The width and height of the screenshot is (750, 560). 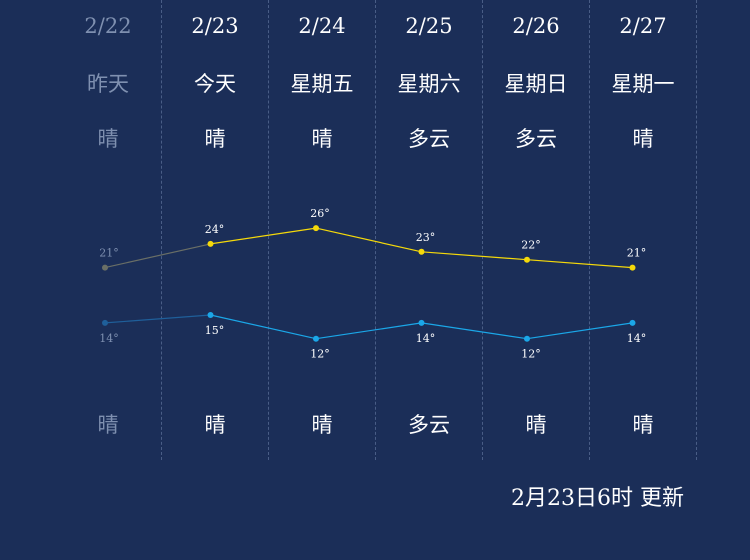 I want to click on day-date: 2/26, so click(x=536, y=26).